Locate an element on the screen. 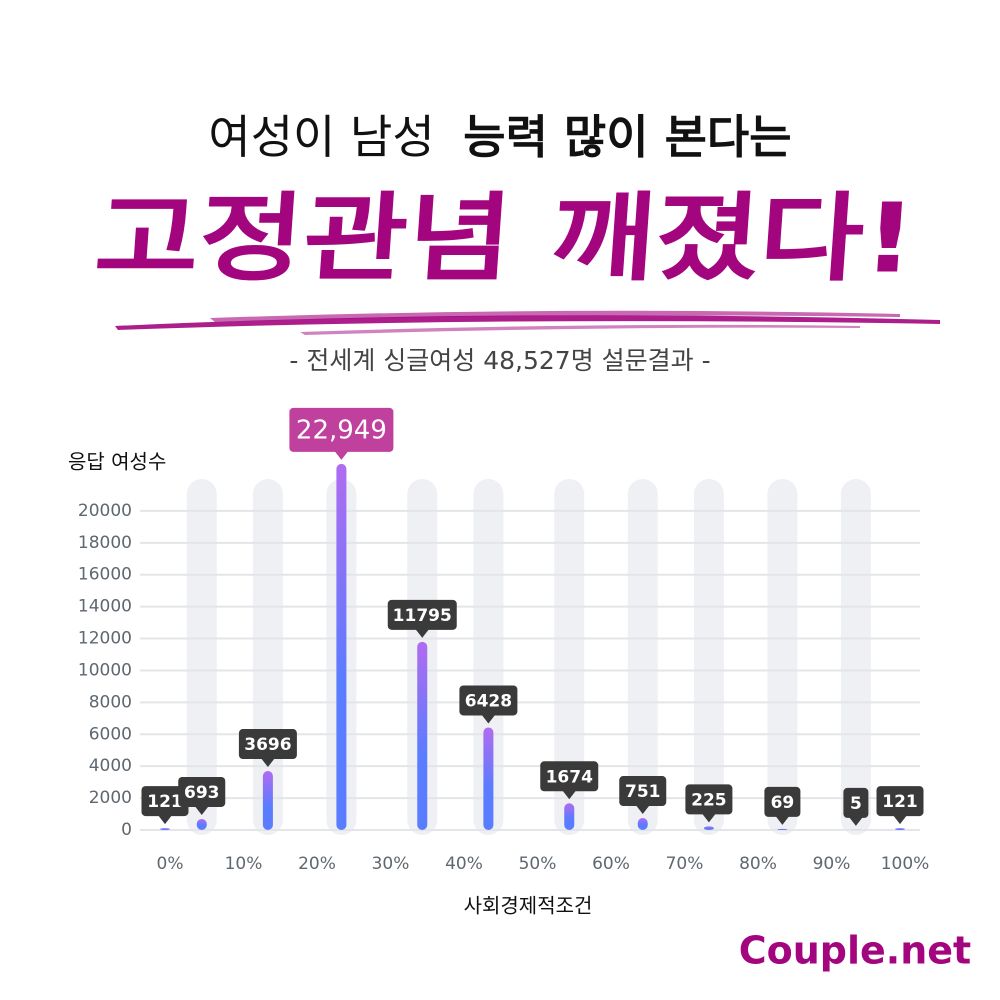 Image resolution: width=1000 pixels, height=1000 pixels. y-tick-label: 6000 is located at coordinates (110, 734).